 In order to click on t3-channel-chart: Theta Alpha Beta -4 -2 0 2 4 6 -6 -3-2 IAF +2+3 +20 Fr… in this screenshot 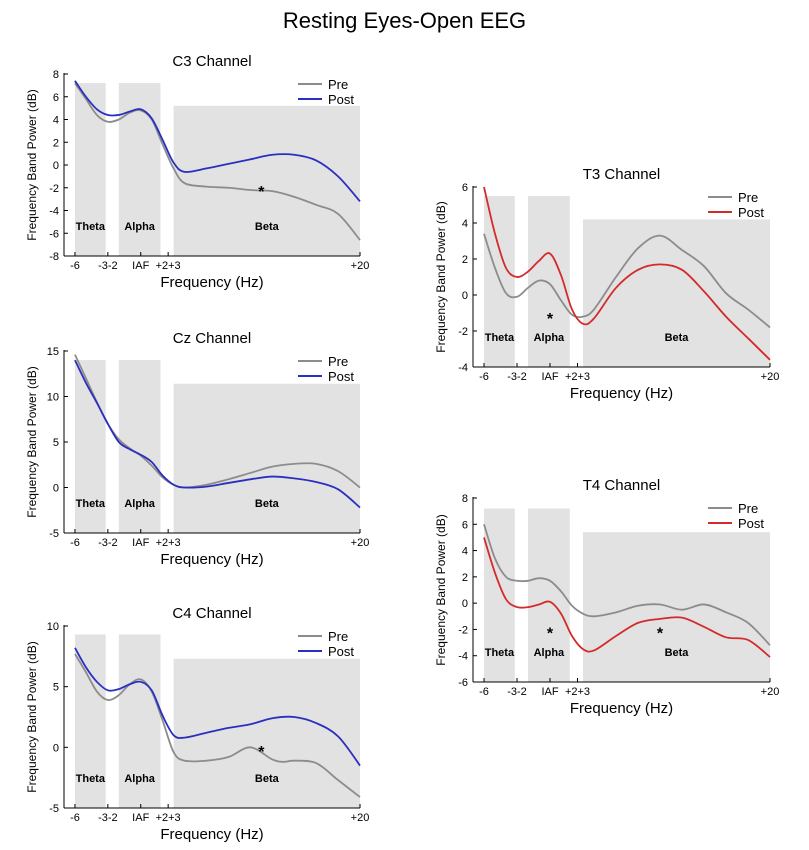, I will do `click(607, 284)`.